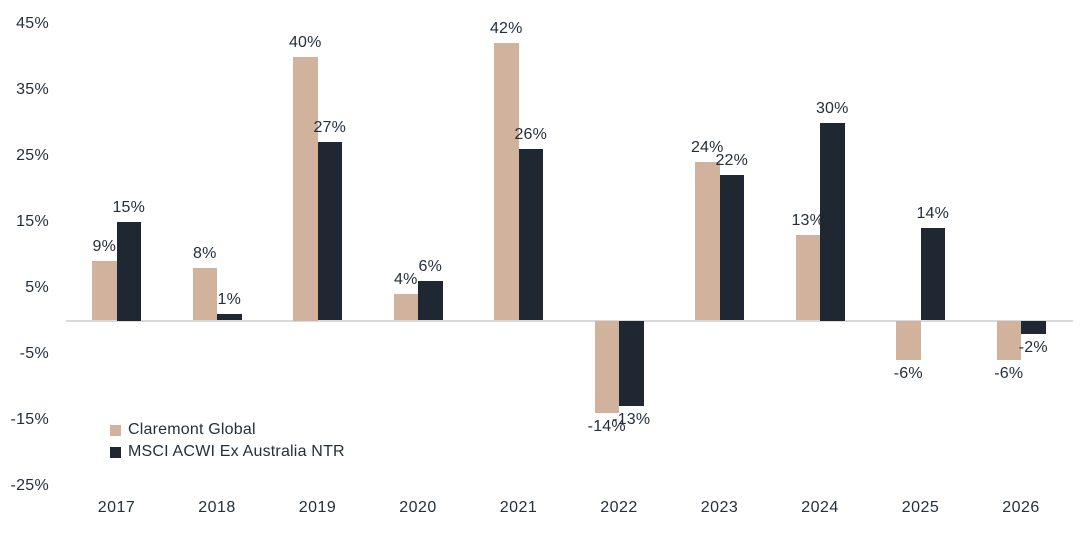 The image size is (1090, 546). Describe the element at coordinates (518, 507) in the screenshot. I see `x-axis-label-2021: 2021` at that location.